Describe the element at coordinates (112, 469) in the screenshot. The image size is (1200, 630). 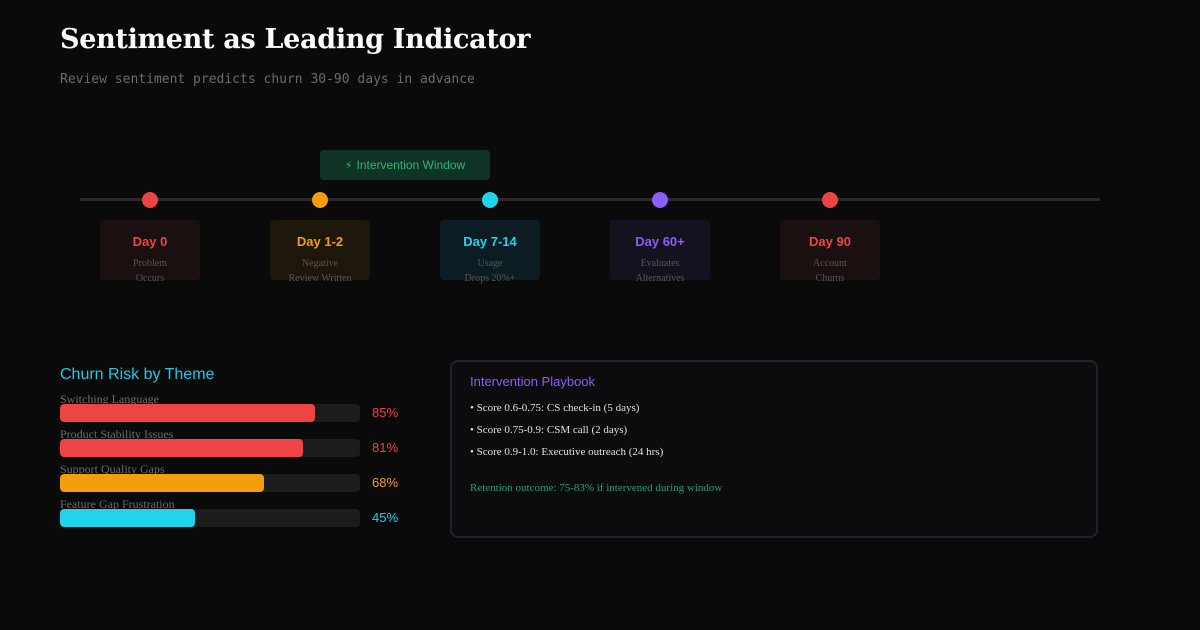
I see `risk-theme-name: Support Quality Gaps` at that location.